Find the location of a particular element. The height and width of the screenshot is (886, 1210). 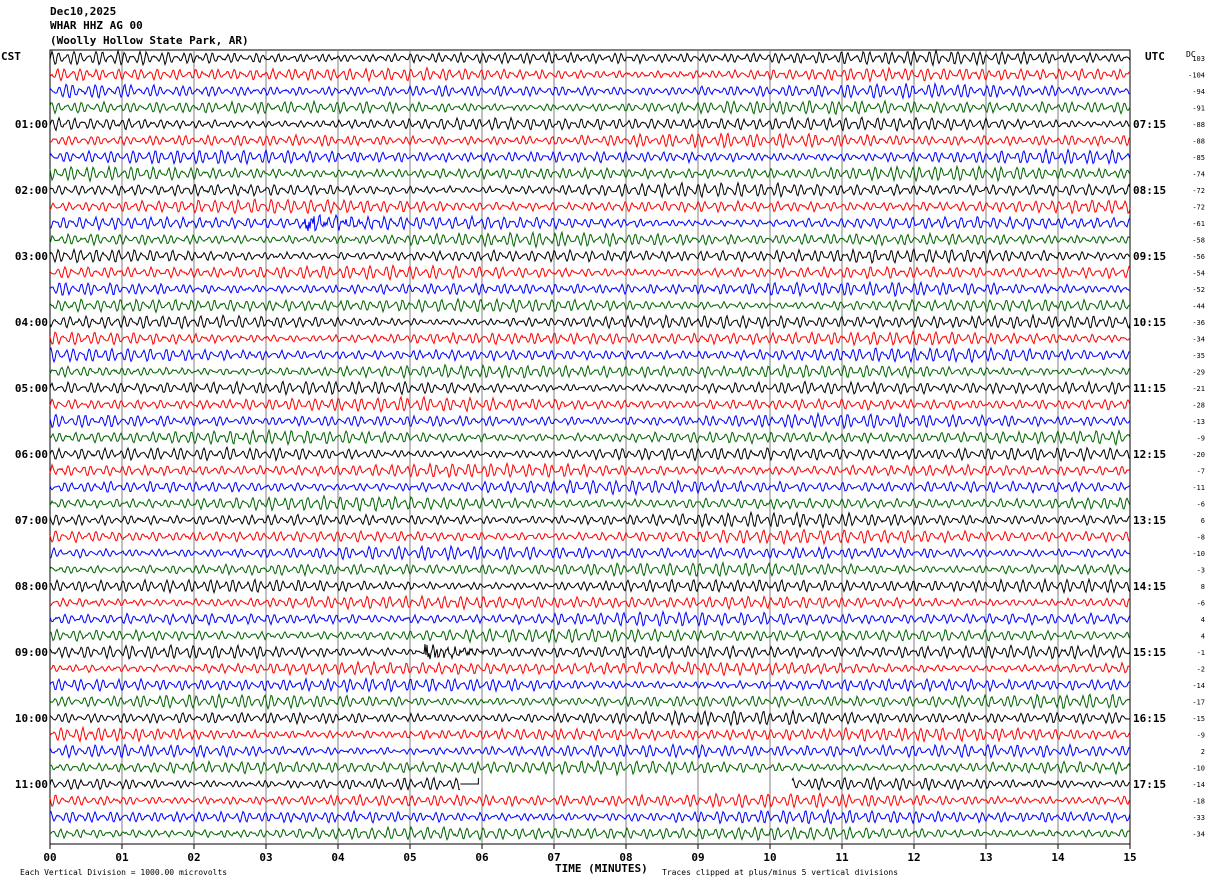

dc-offset-label: -7 is located at coordinates (1201, 472).